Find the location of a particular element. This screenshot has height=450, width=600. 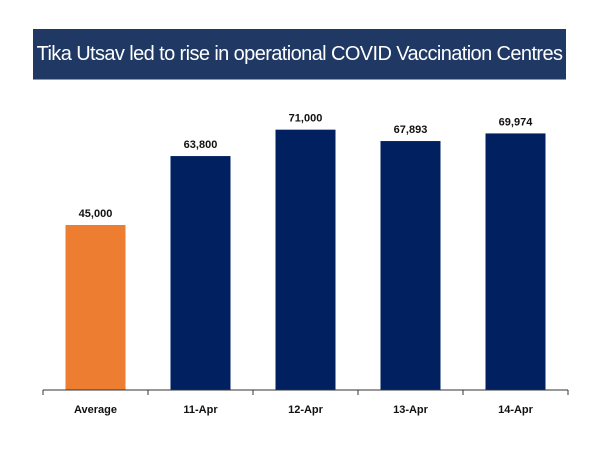

bar-12-apr is located at coordinates (305, 259).